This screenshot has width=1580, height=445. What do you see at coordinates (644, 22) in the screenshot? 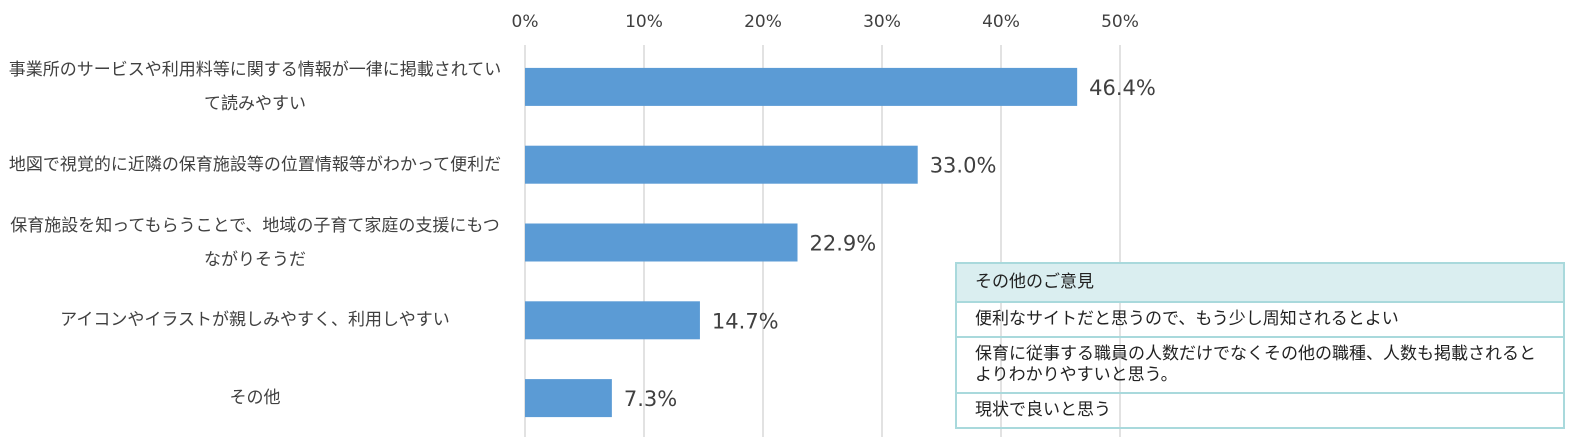
I see `x-tick-label: 10%` at bounding box center [644, 22].